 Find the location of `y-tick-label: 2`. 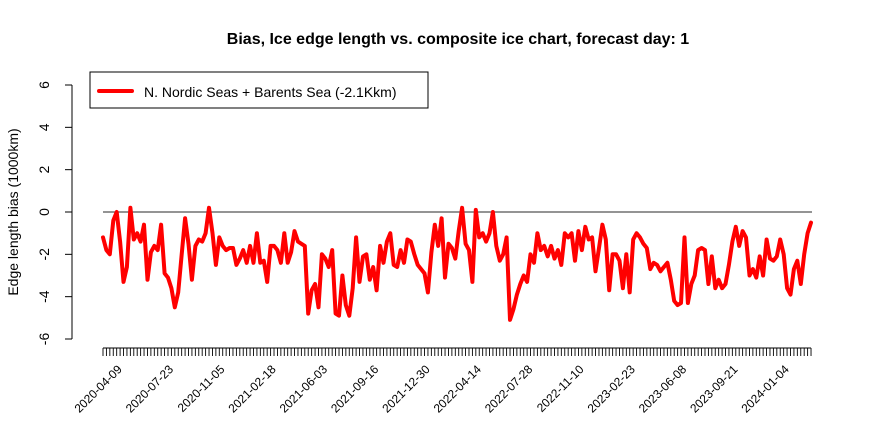

y-tick-label: 2 is located at coordinates (44, 170).